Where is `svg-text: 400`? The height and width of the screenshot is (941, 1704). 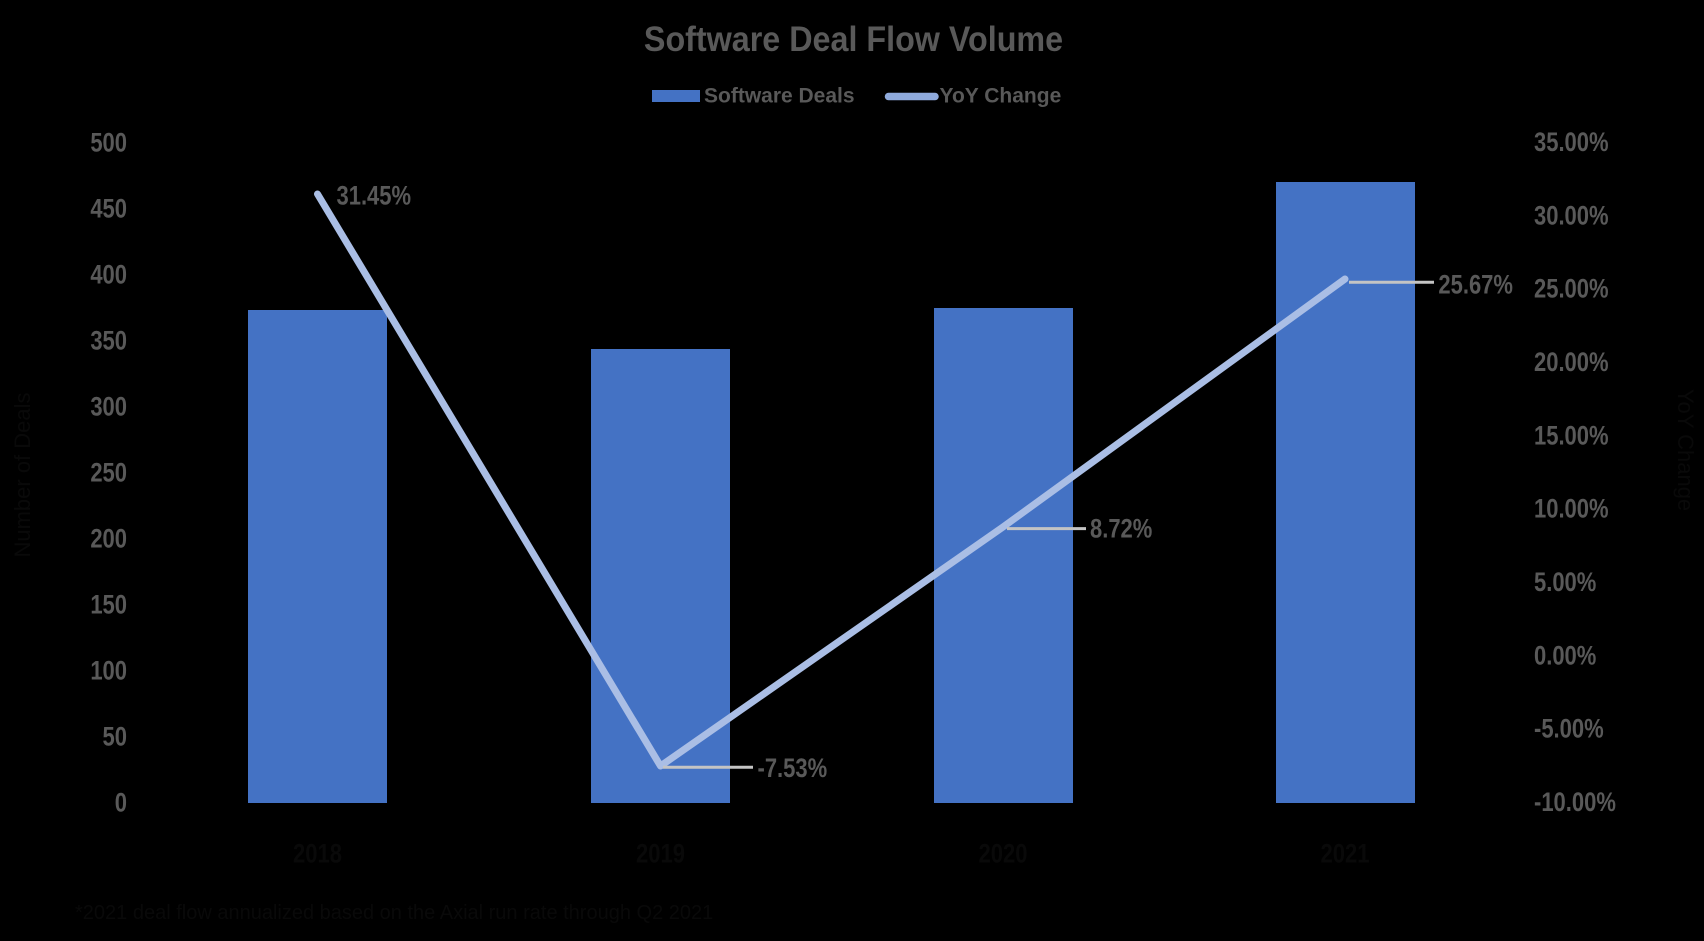
svg-text: 400 is located at coordinates (108, 276).